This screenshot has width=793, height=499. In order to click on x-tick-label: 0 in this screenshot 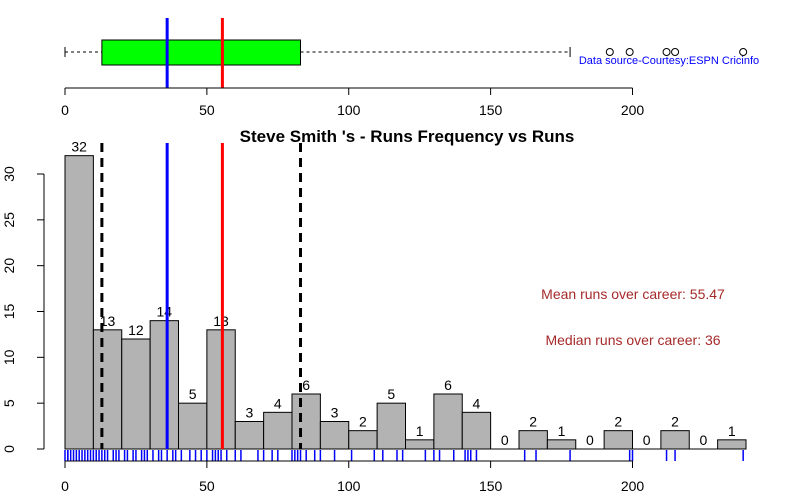, I will do `click(65, 486)`.